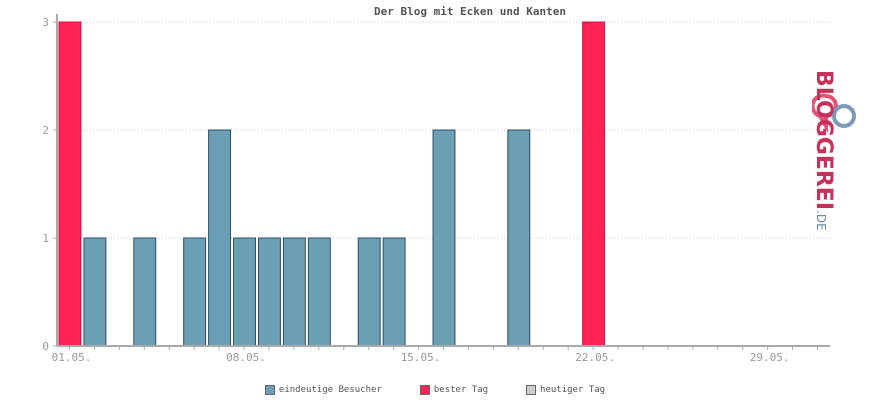 The width and height of the screenshot is (870, 400). I want to click on x-tick-label: 08.05., so click(246, 357).